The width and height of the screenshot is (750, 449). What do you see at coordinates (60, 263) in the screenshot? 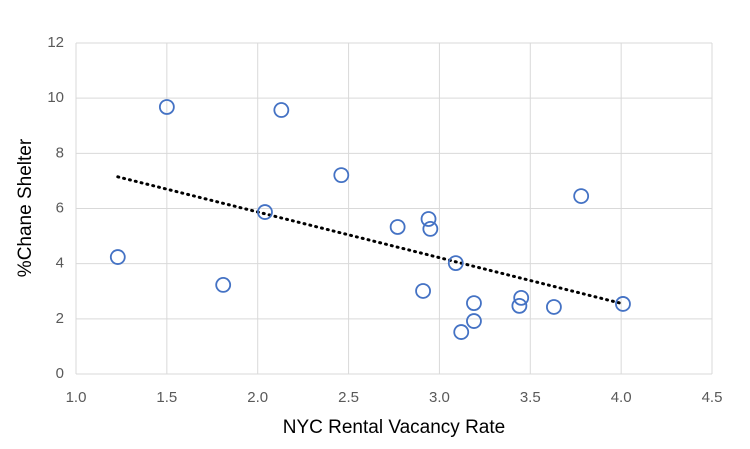
I see `y-tick-label: 4` at bounding box center [60, 263].